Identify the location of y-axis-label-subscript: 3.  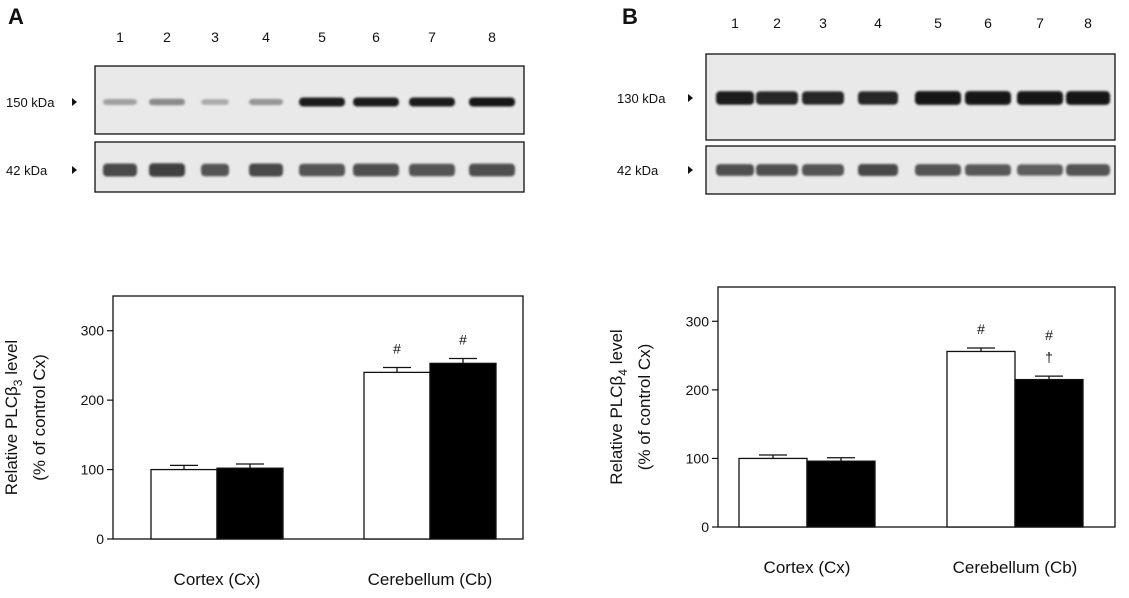
(18, 382).